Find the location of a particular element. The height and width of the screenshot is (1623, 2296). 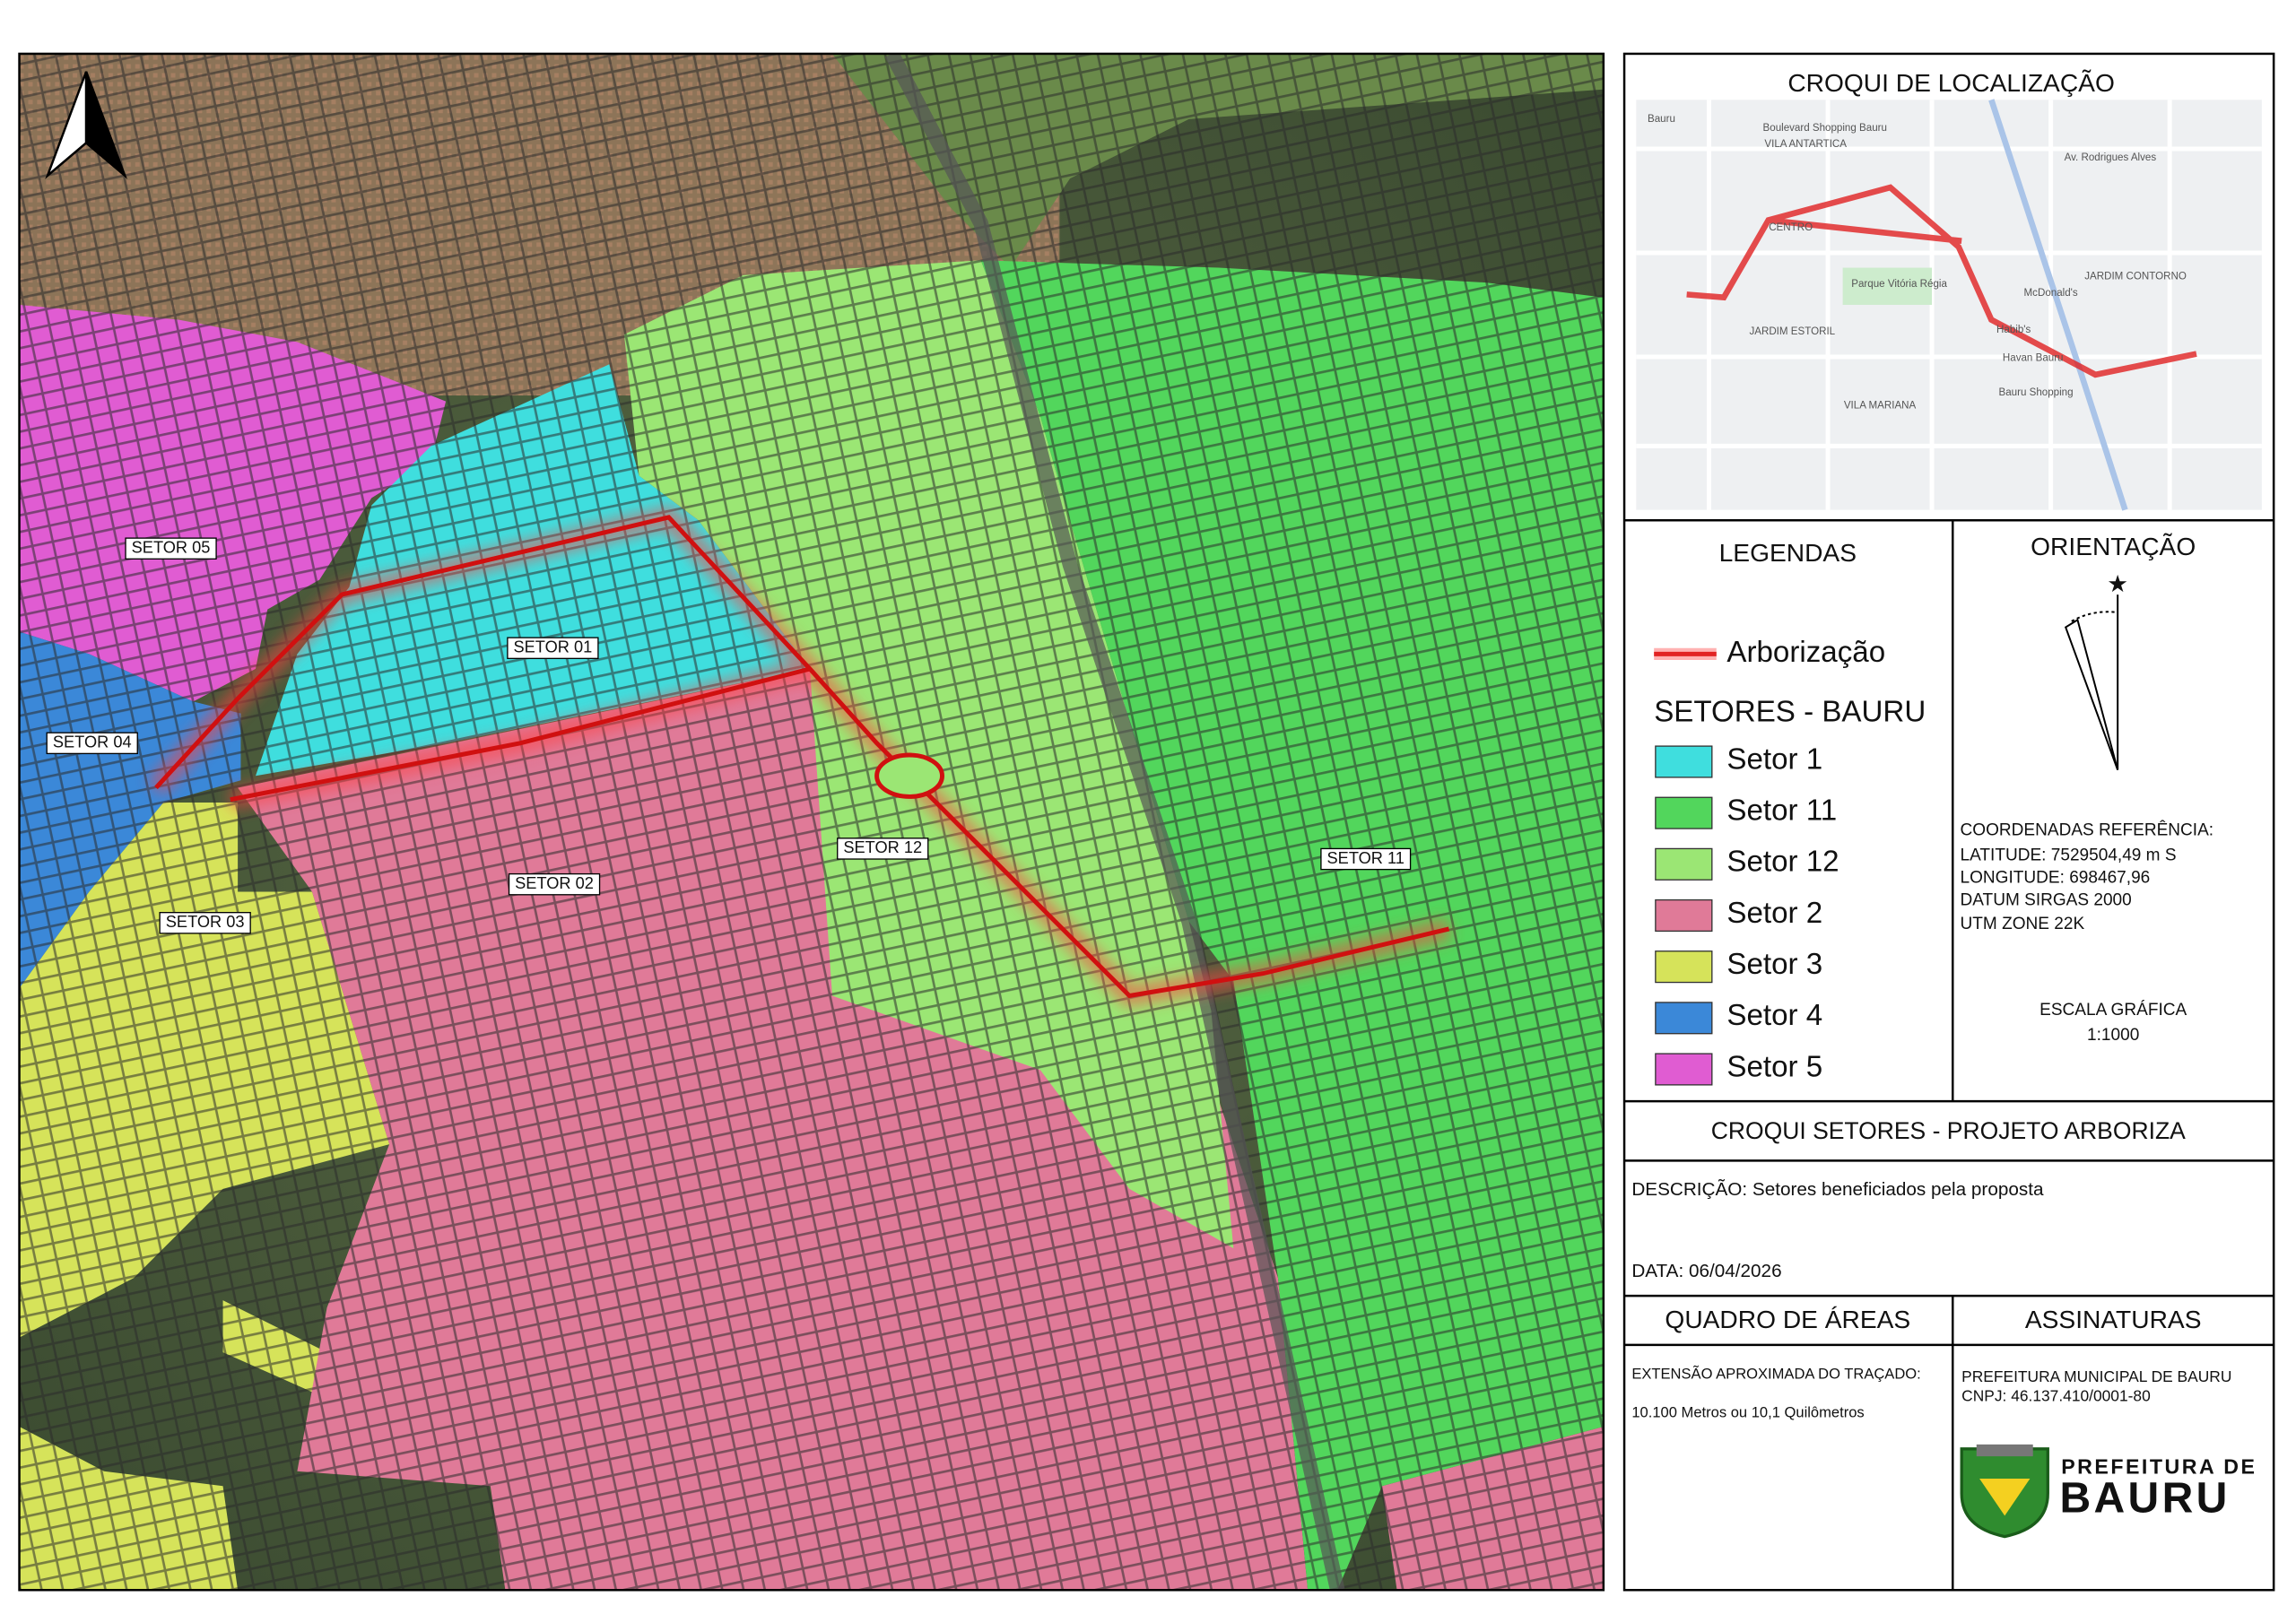

coordinates-title: COORDENADAS REFERÊNCIA: is located at coordinates (2087, 830).